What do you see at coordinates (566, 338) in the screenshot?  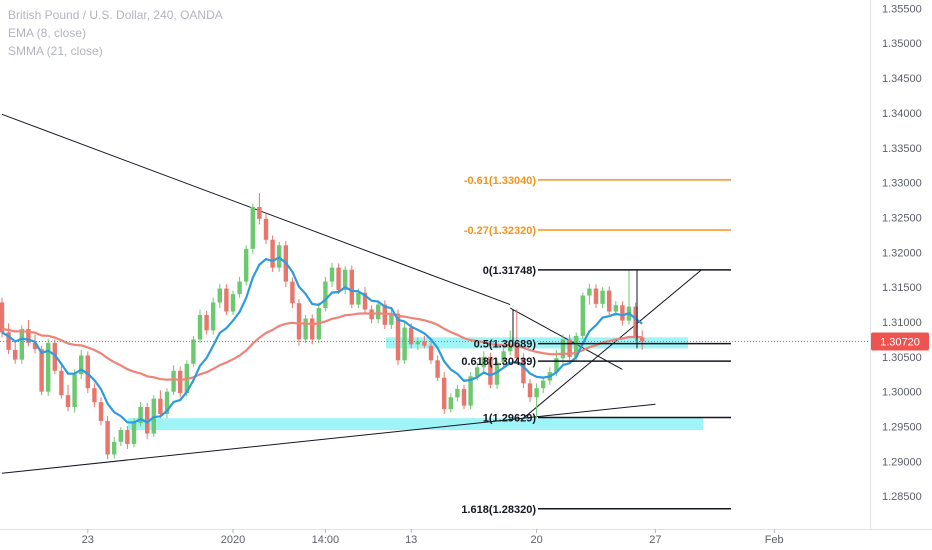 I see `trendline` at bounding box center [566, 338].